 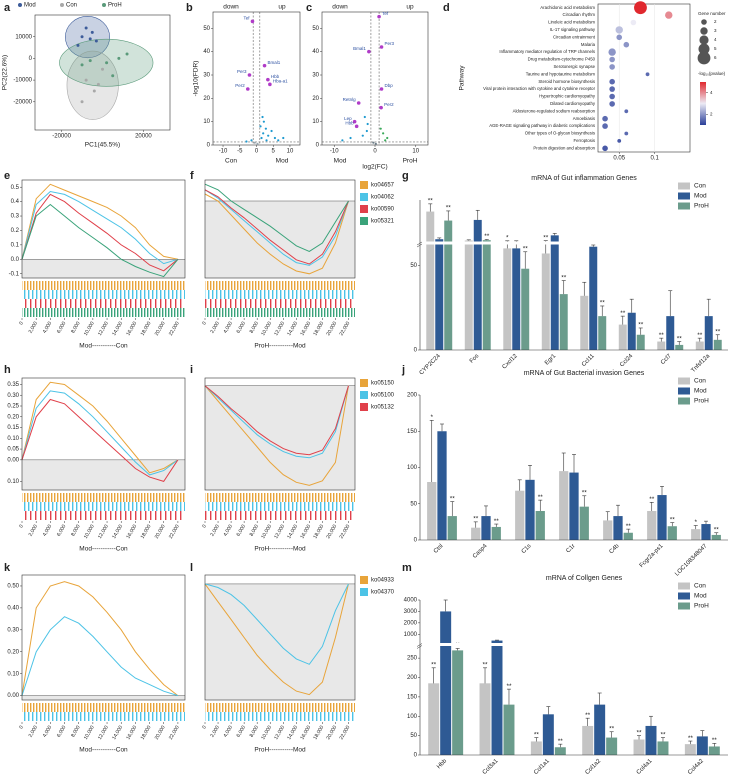 I want to click on point-label: Bmal1, so click(x=359, y=48).